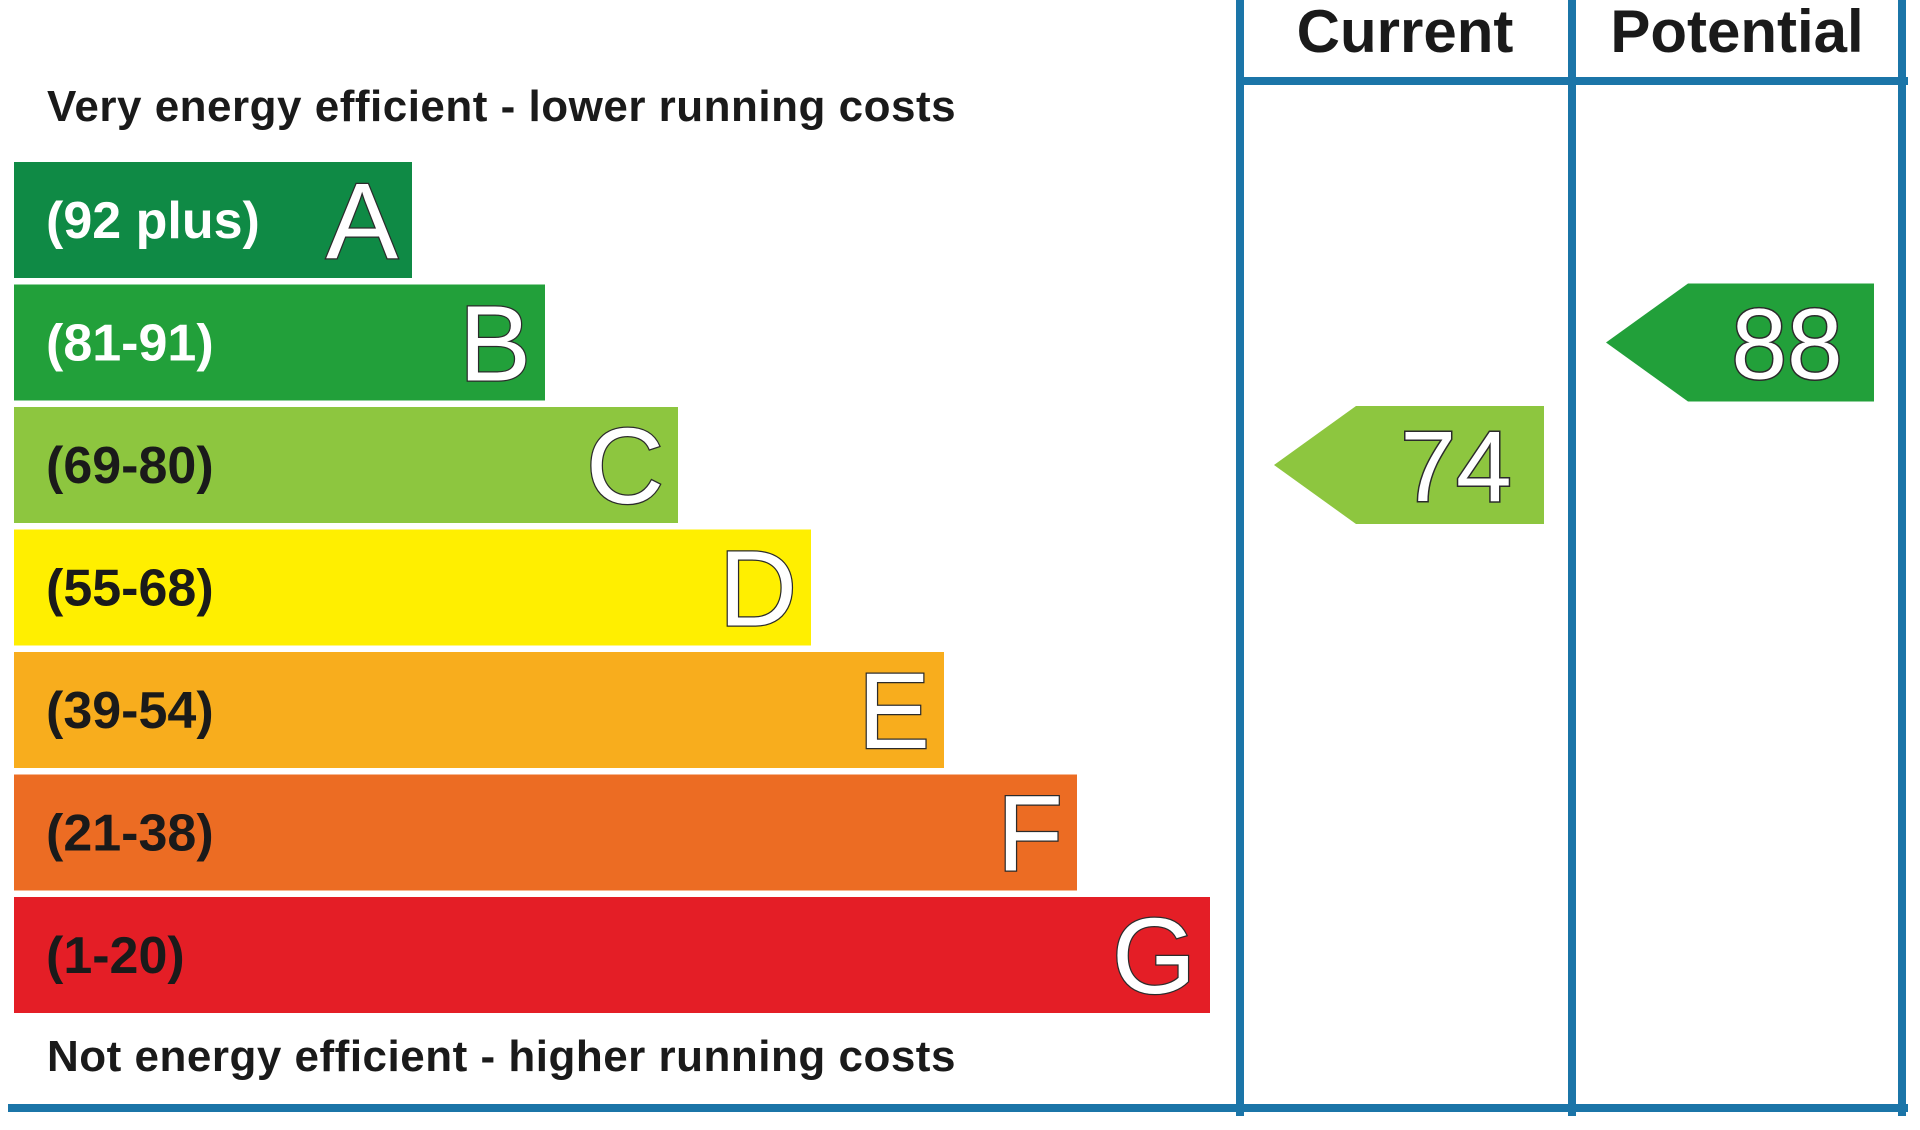 This screenshot has height=1130, width=1920. I want to click on band-range-g: (1-20), so click(115, 956).